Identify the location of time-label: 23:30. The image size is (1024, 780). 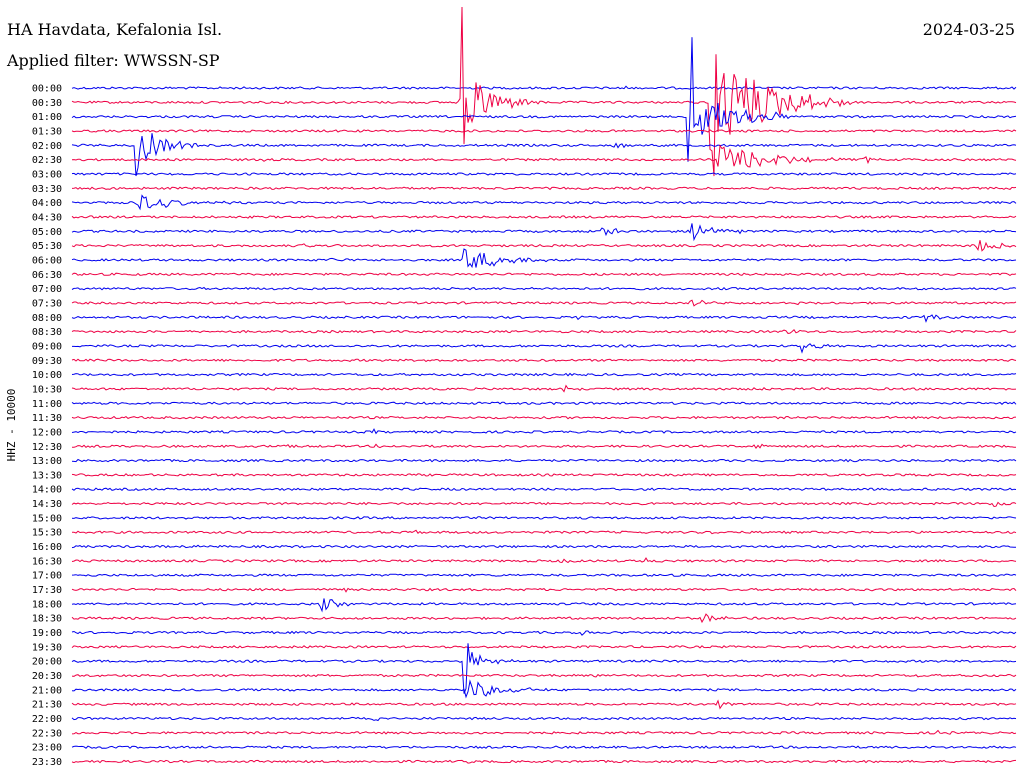
(47, 762).